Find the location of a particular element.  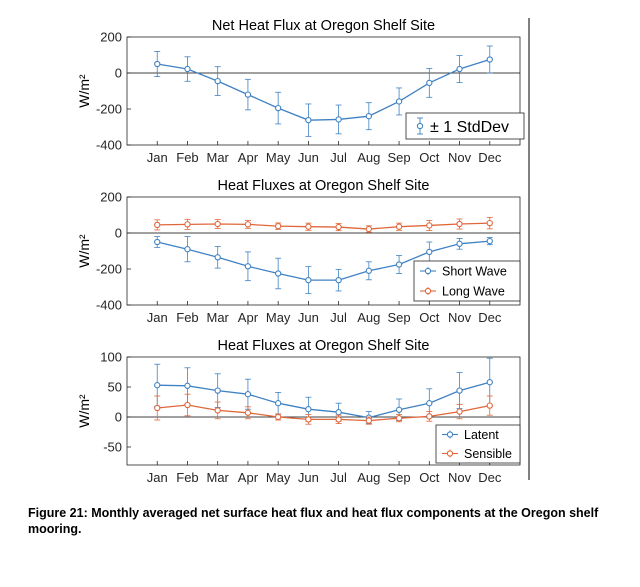

legend-label: ± 1 StdDev is located at coordinates (469, 127).